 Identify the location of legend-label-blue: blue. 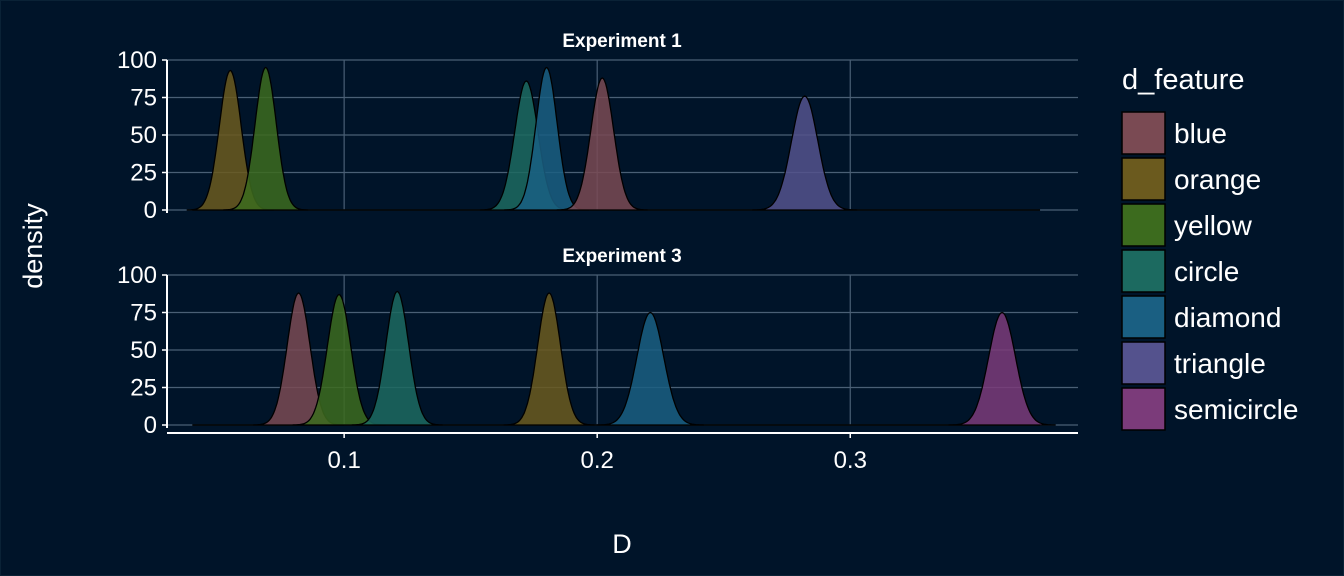
(1200, 133).